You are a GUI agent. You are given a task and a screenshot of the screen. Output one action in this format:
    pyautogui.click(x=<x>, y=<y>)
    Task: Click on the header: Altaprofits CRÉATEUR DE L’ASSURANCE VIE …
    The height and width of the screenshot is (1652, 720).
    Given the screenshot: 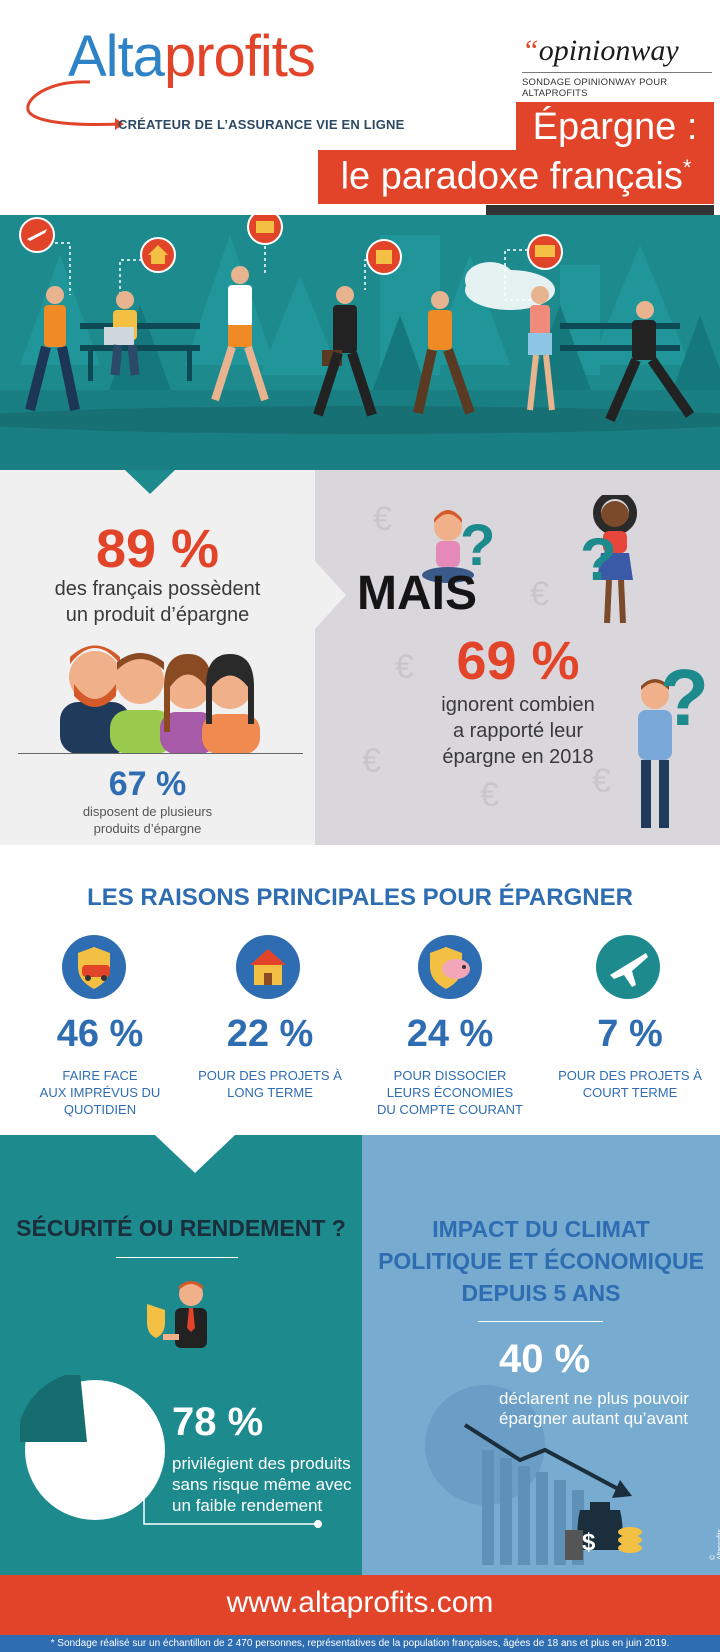 What is the action you would take?
    pyautogui.click(x=360, y=112)
    